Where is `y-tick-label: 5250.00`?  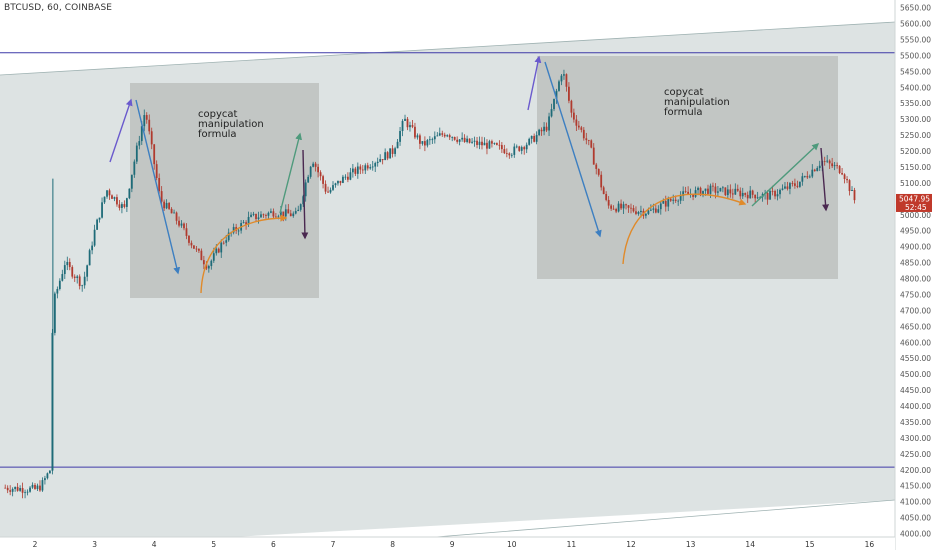 y-tick-label: 5250.00 is located at coordinates (915, 135).